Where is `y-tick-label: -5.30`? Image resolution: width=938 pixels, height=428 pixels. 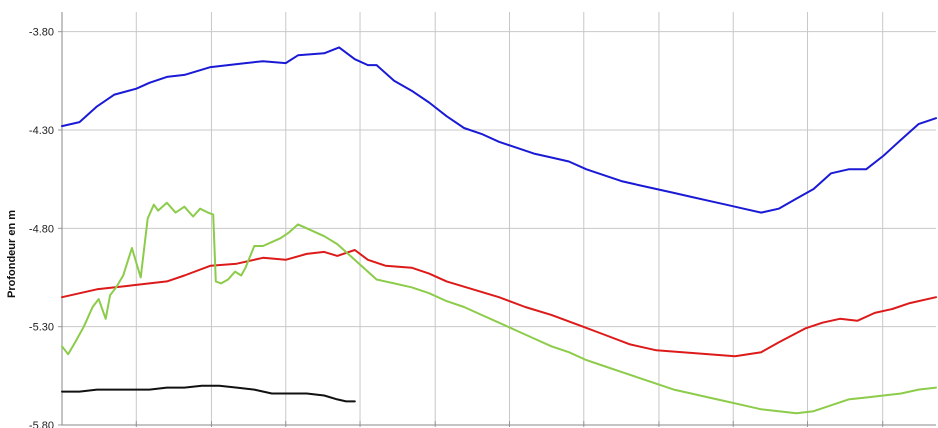
y-tick-label: -5.30 is located at coordinates (41, 328).